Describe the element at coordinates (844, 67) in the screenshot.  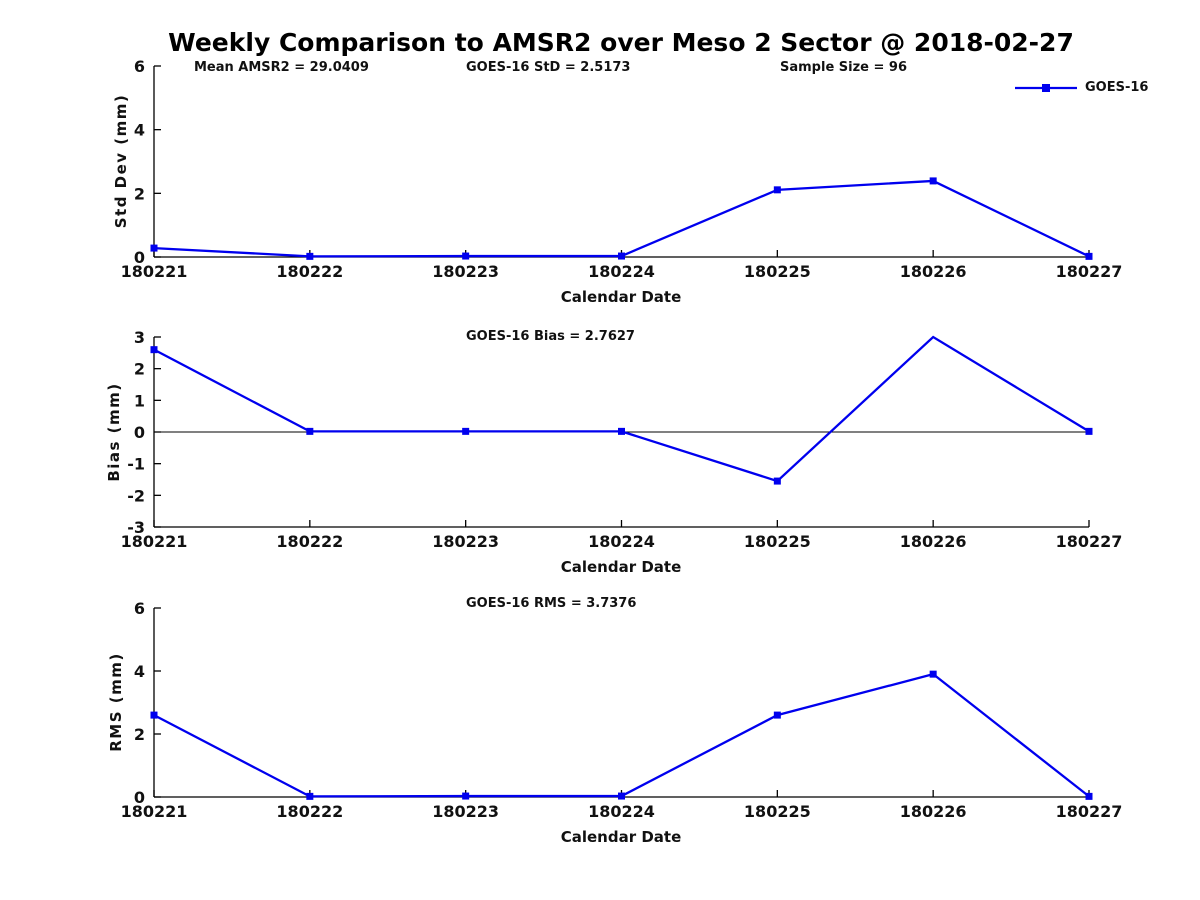
I see `annotation-sample-size: Sample Size = 96` at that location.